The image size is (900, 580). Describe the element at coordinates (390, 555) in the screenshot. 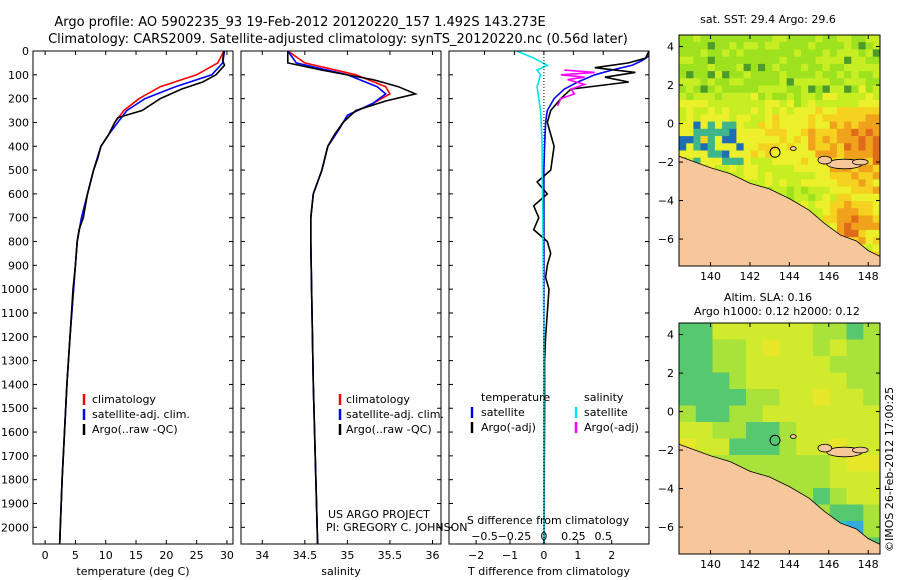

I see `x-tick-label: 35.5` at that location.